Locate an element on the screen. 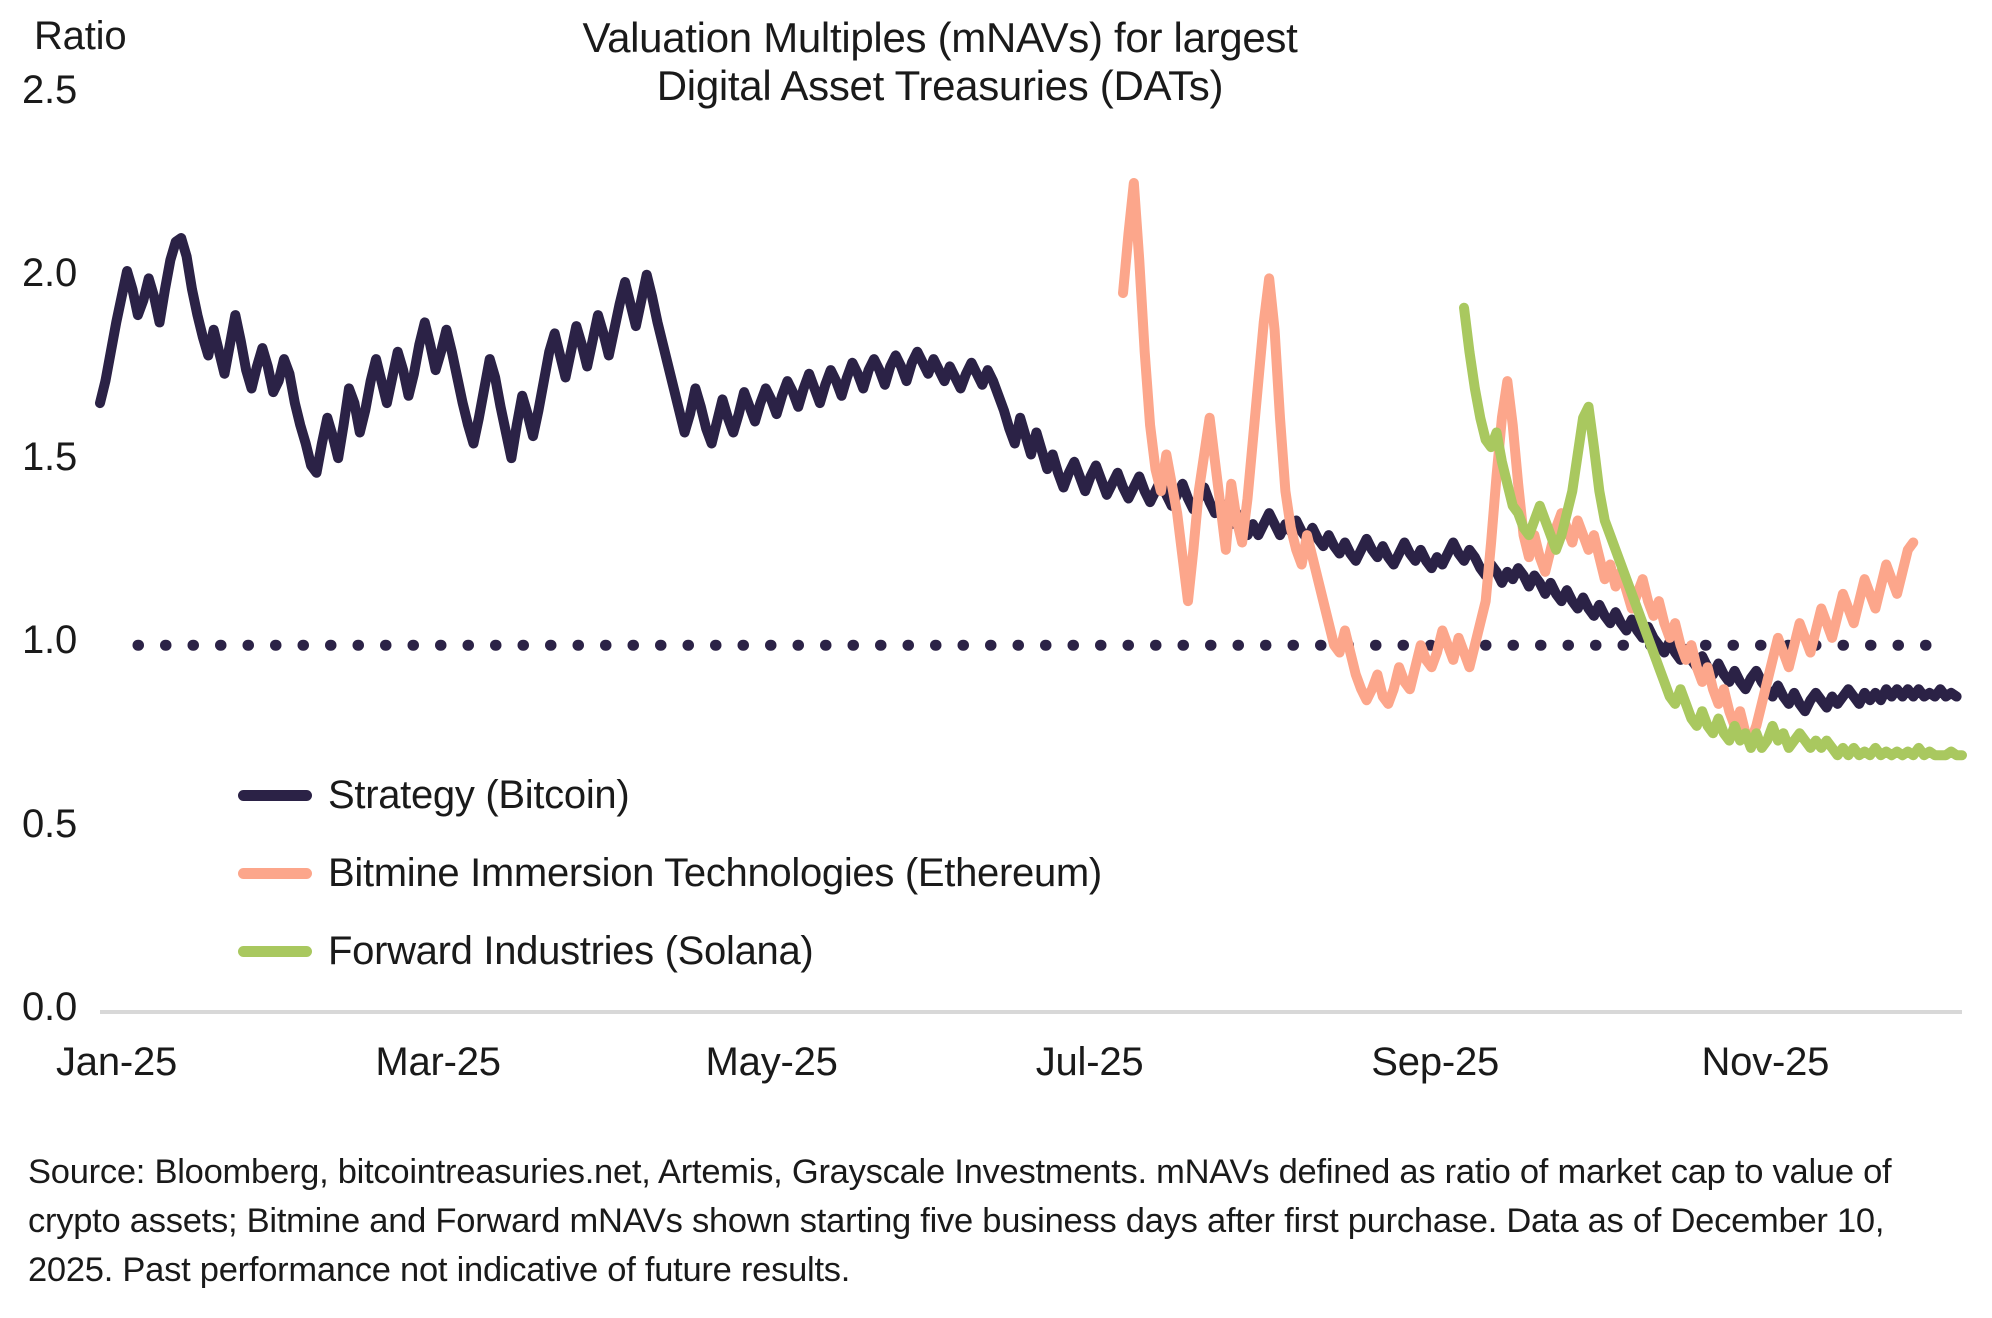  legend-item-0: Strategy (Bitcoin) is located at coordinates (670, 795).